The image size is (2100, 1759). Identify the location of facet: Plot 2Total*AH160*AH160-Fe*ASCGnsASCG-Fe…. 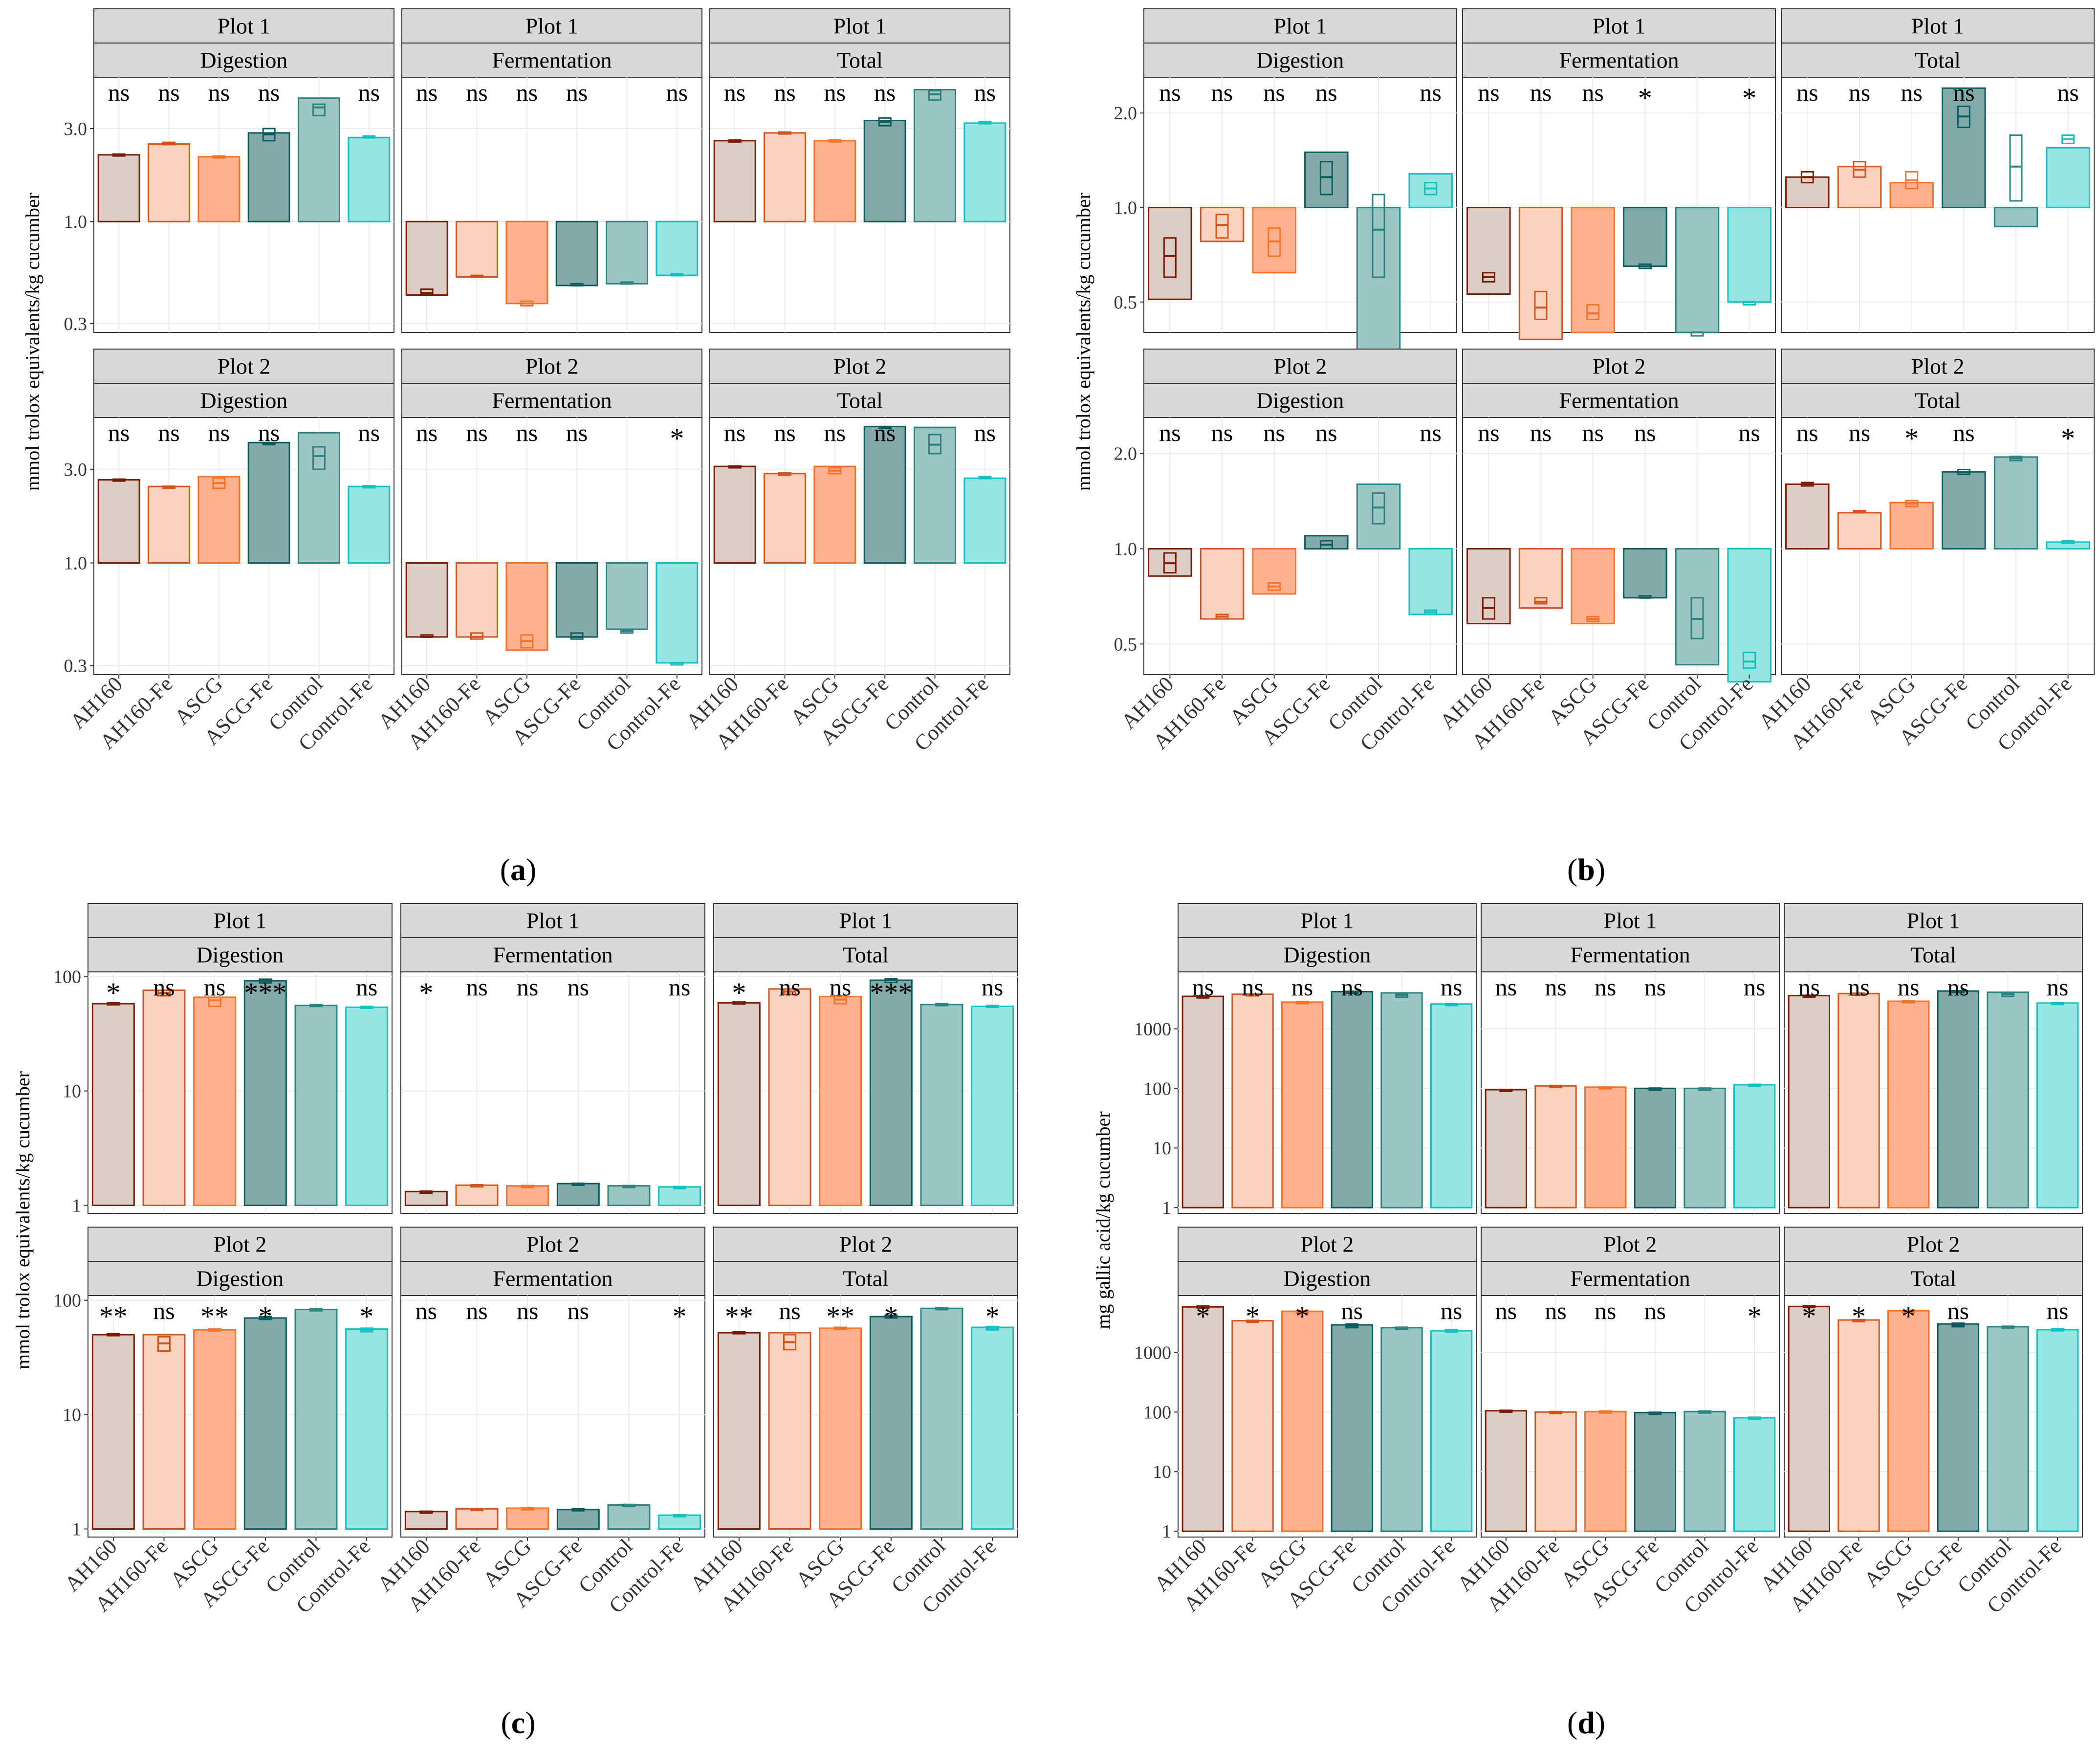
(1920, 1422).